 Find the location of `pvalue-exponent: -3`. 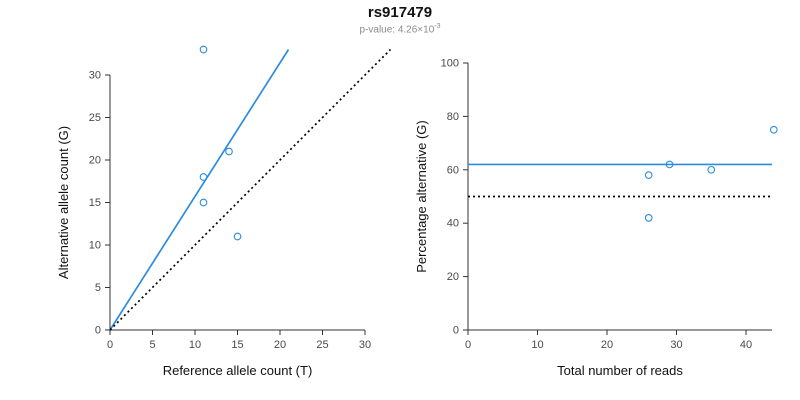

pvalue-exponent: -3 is located at coordinates (437, 26).